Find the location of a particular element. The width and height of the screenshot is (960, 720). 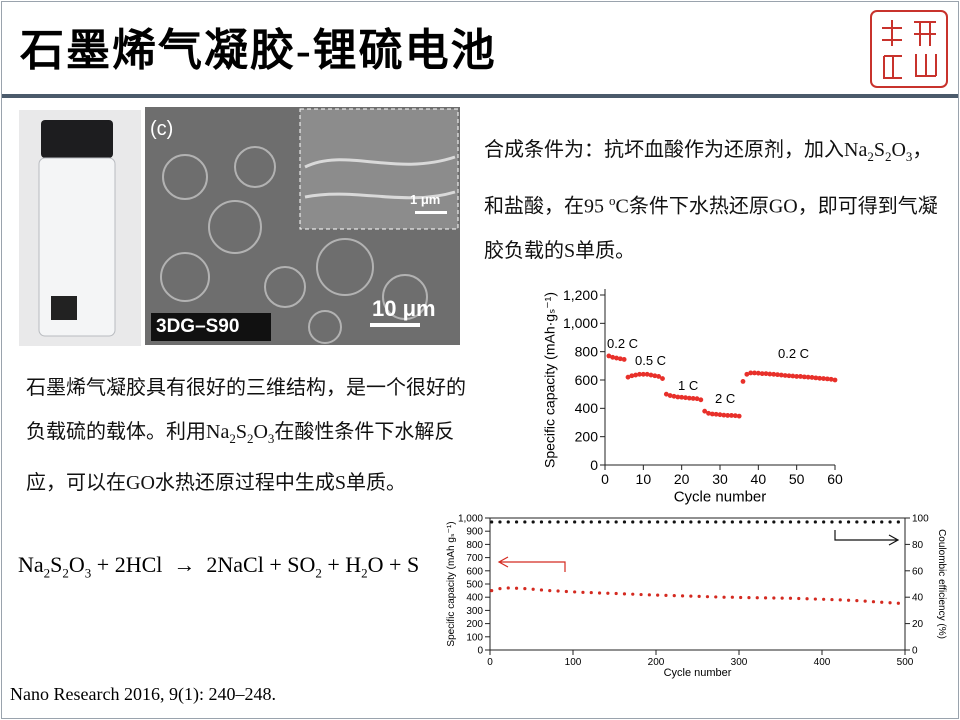

y-tick-label: 300 is located at coordinates (474, 611).